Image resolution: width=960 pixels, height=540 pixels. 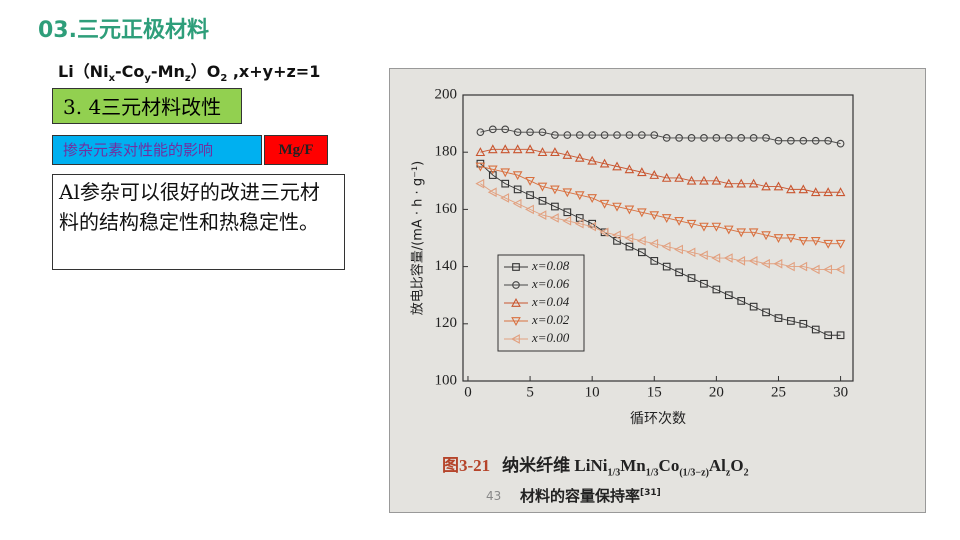 I want to click on script-text: x, so click(x=112, y=79).